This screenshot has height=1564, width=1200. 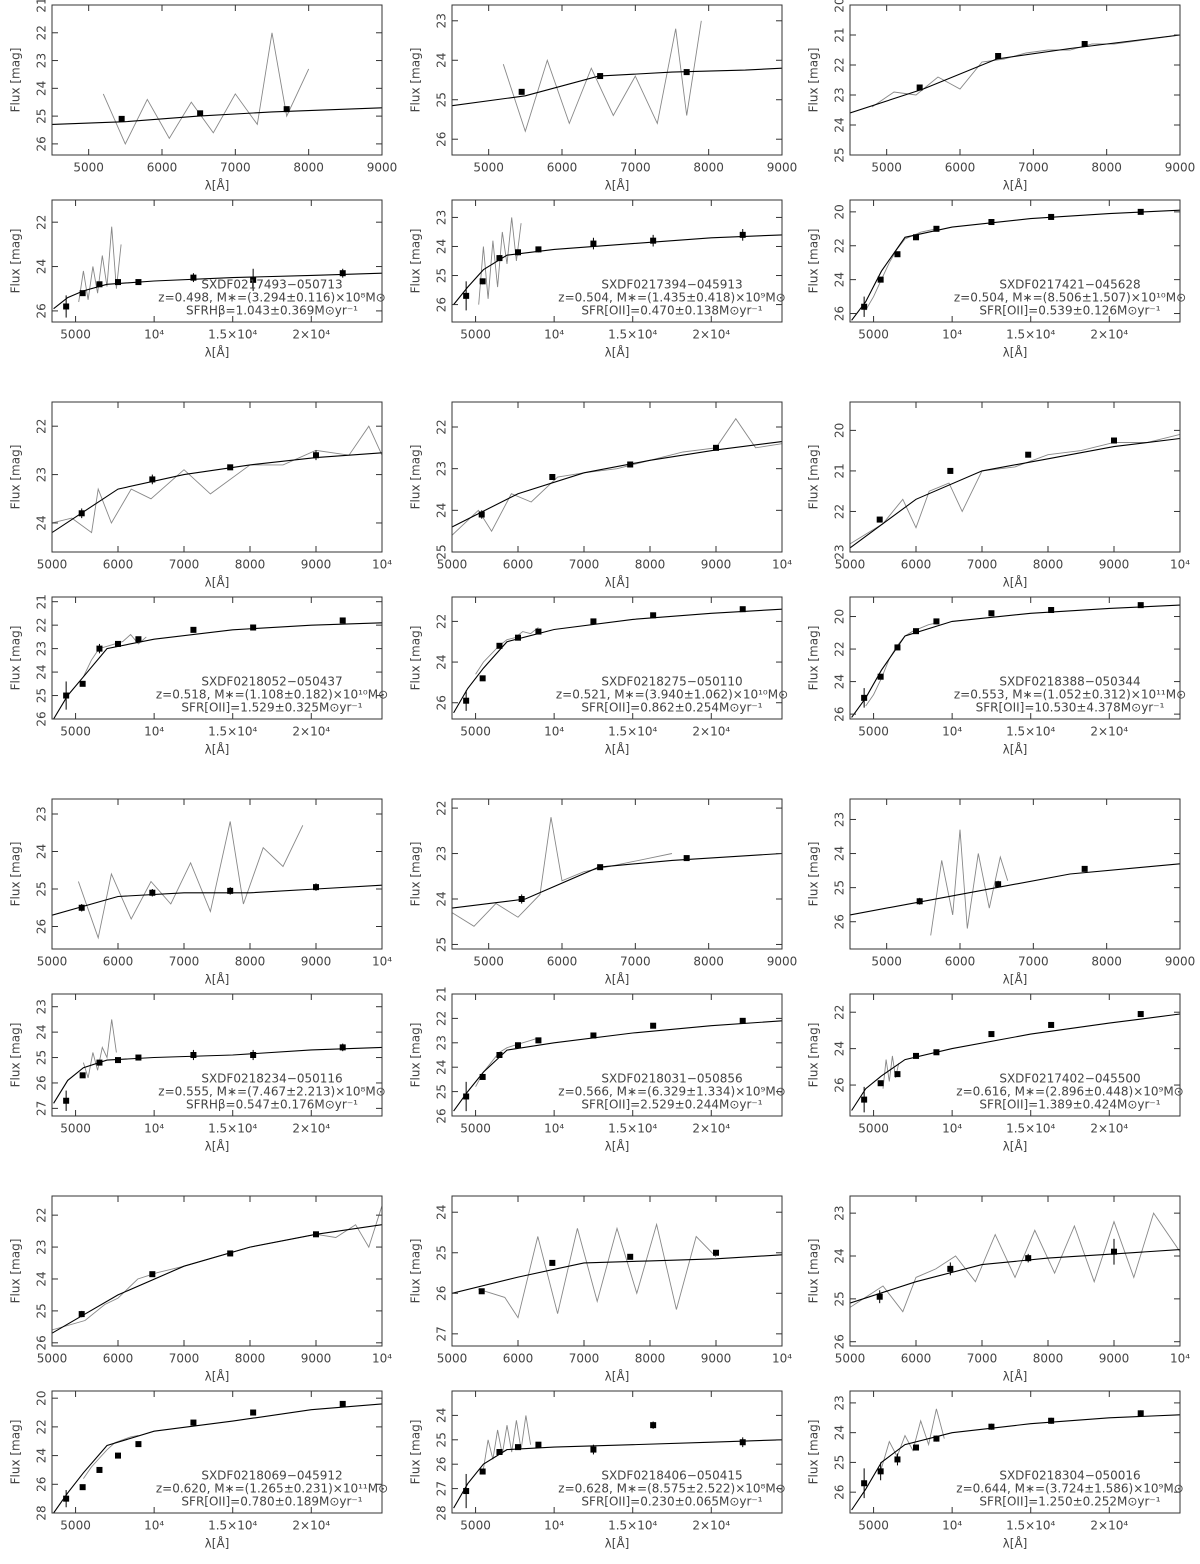 I want to click on annotation: SFRHβ=1.043±0.369M⊙yr⁻¹, so click(x=272, y=311).